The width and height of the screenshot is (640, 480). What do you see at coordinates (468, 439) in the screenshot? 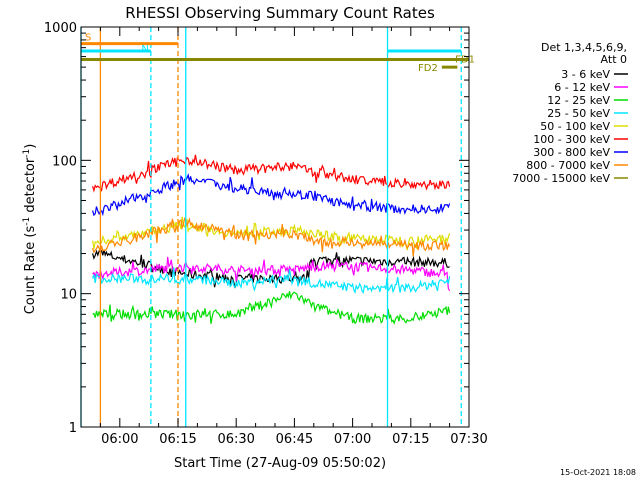
I see `x-tick-label-7: 07:30` at bounding box center [468, 439].